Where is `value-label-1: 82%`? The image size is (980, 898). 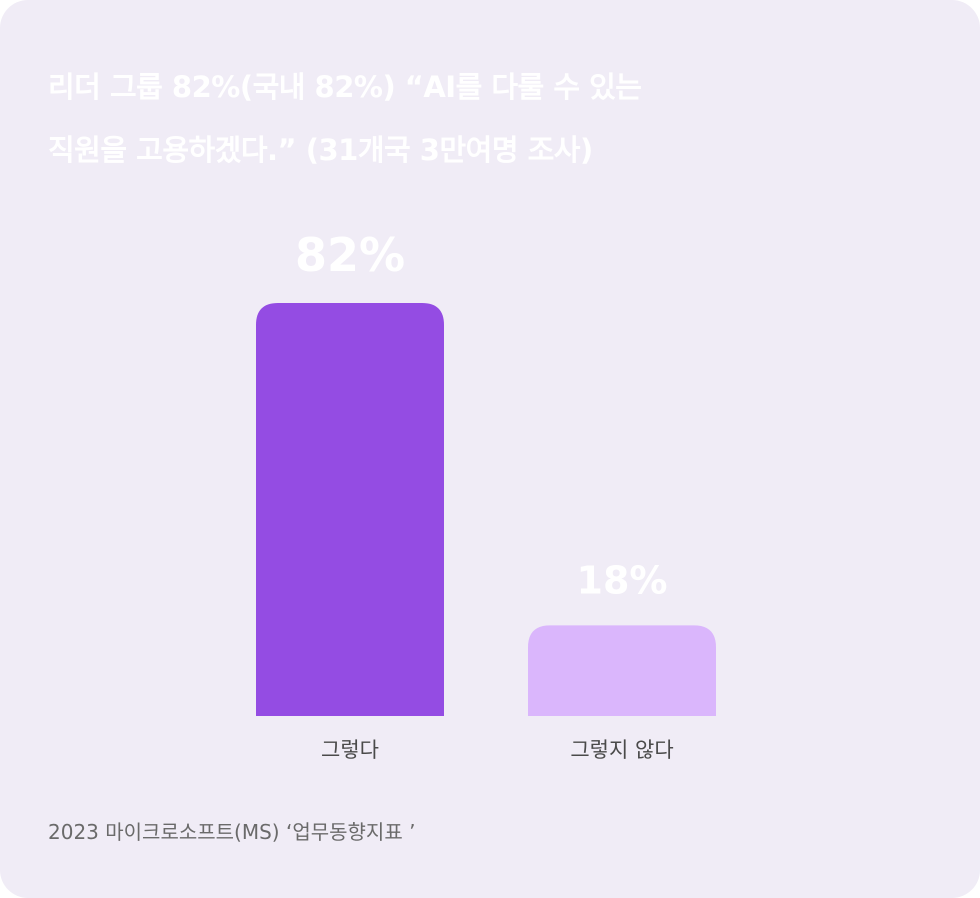 value-label-1: 82% is located at coordinates (350, 255).